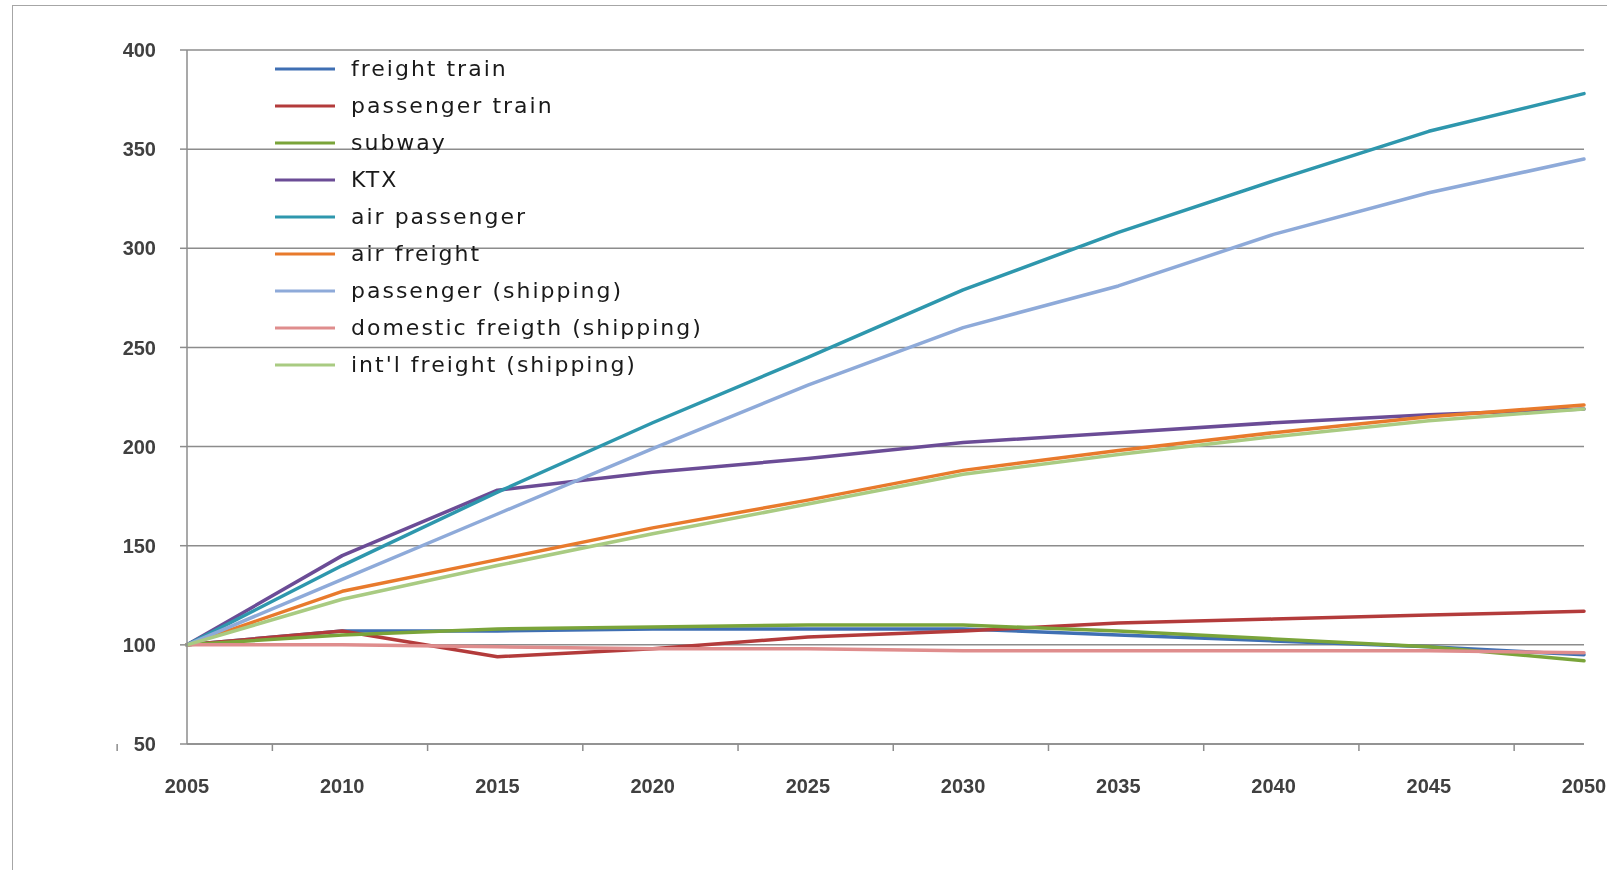  What do you see at coordinates (139, 545) in the screenshot?
I see `y-tick-label: 150` at bounding box center [139, 545].